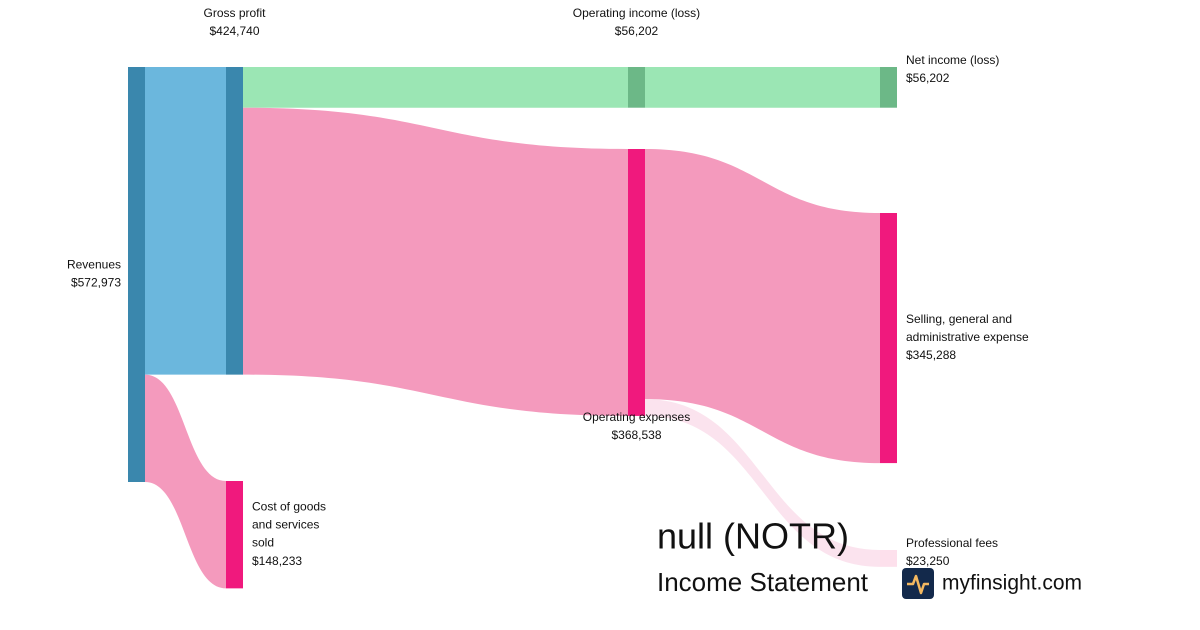  What do you see at coordinates (636, 435) in the screenshot?
I see `node-value: $368,538` at bounding box center [636, 435].